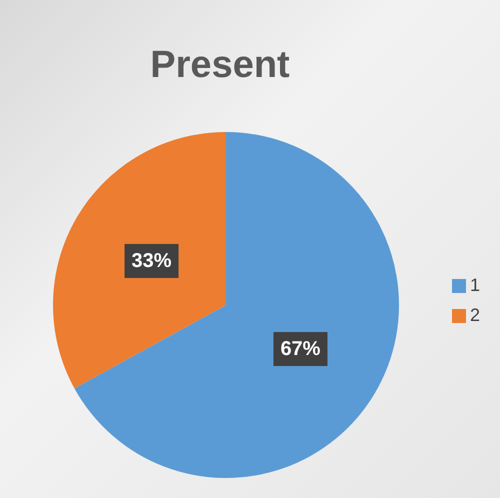  Describe the element at coordinates (152, 261) in the screenshot. I see `data-label: 33%` at that location.